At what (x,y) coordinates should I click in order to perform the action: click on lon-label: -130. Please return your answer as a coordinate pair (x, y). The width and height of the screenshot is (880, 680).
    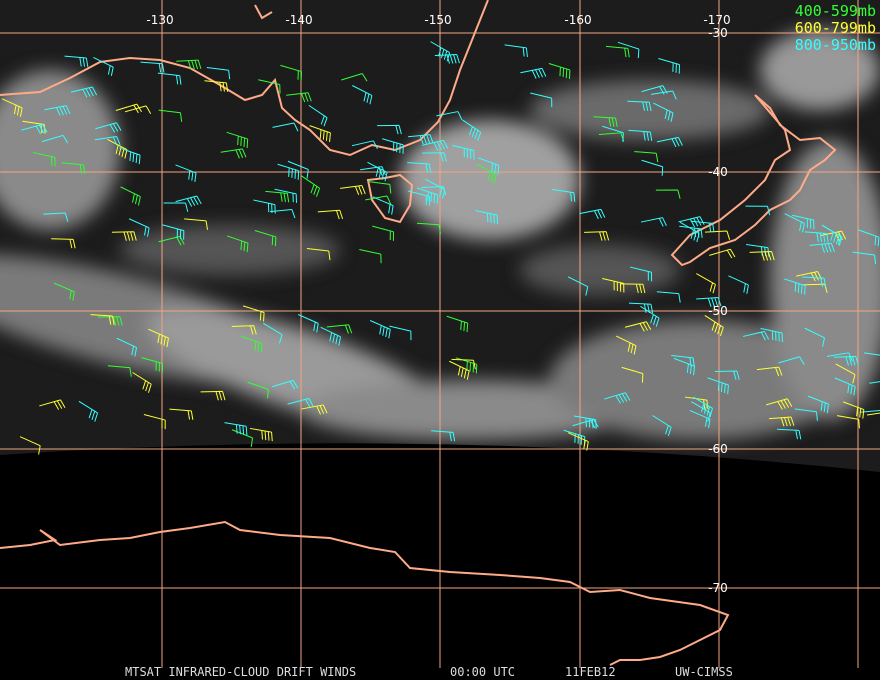
    Looking at the image, I should click on (159, 20).